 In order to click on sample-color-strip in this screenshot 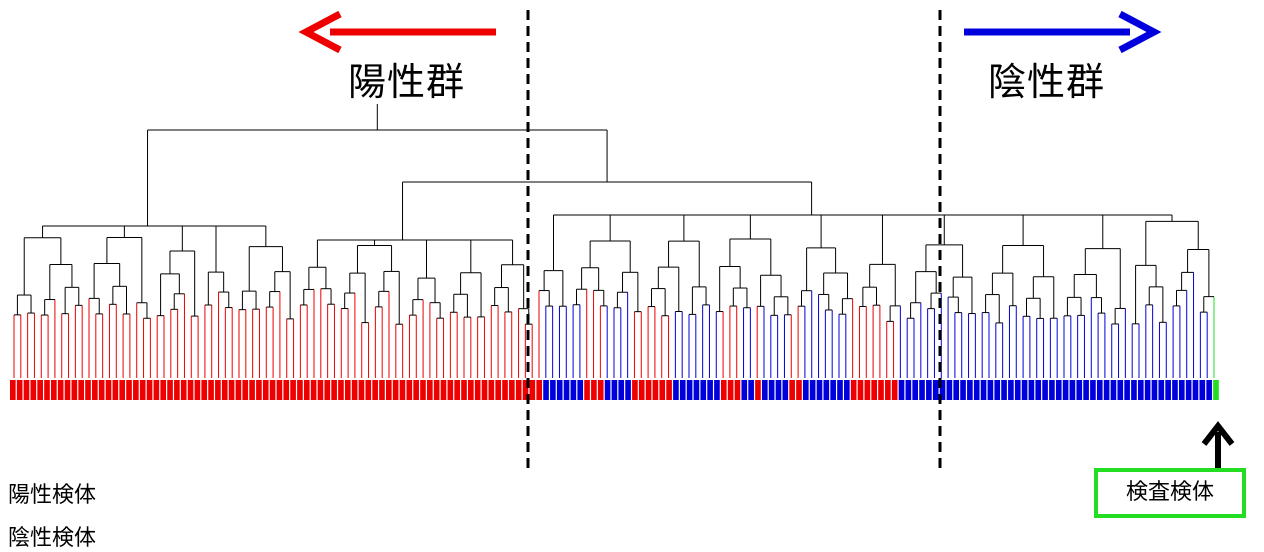, I will do `click(614, 390)`.